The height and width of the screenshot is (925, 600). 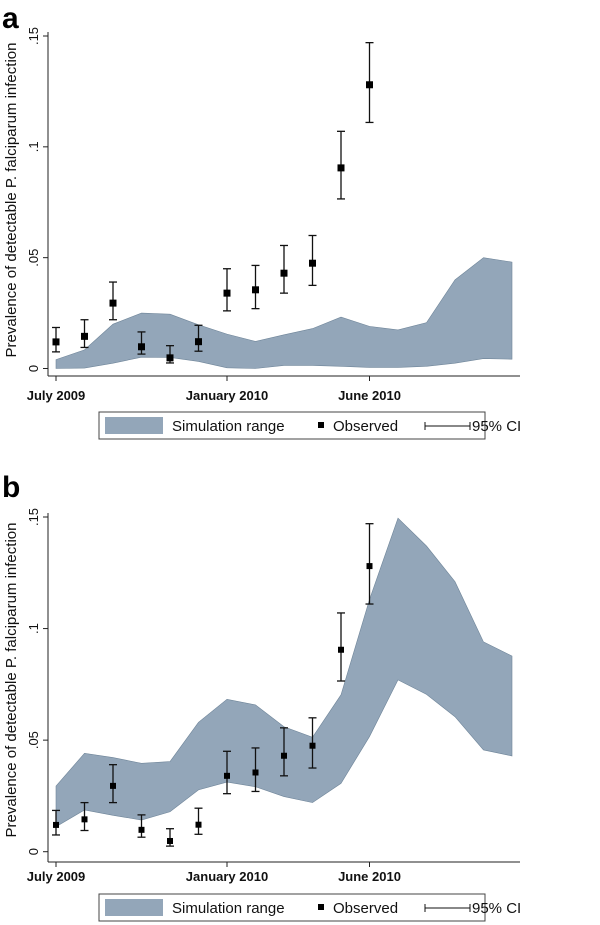 I want to click on panel-label-b: b, so click(x=11, y=487).